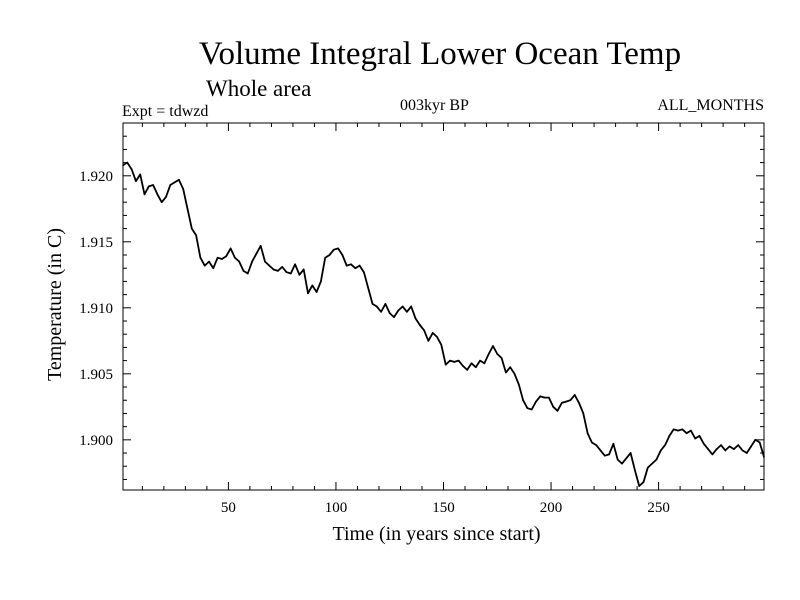 This screenshot has width=800, height=600. What do you see at coordinates (96, 309) in the screenshot?
I see `y-tick-label: 1.910` at bounding box center [96, 309].